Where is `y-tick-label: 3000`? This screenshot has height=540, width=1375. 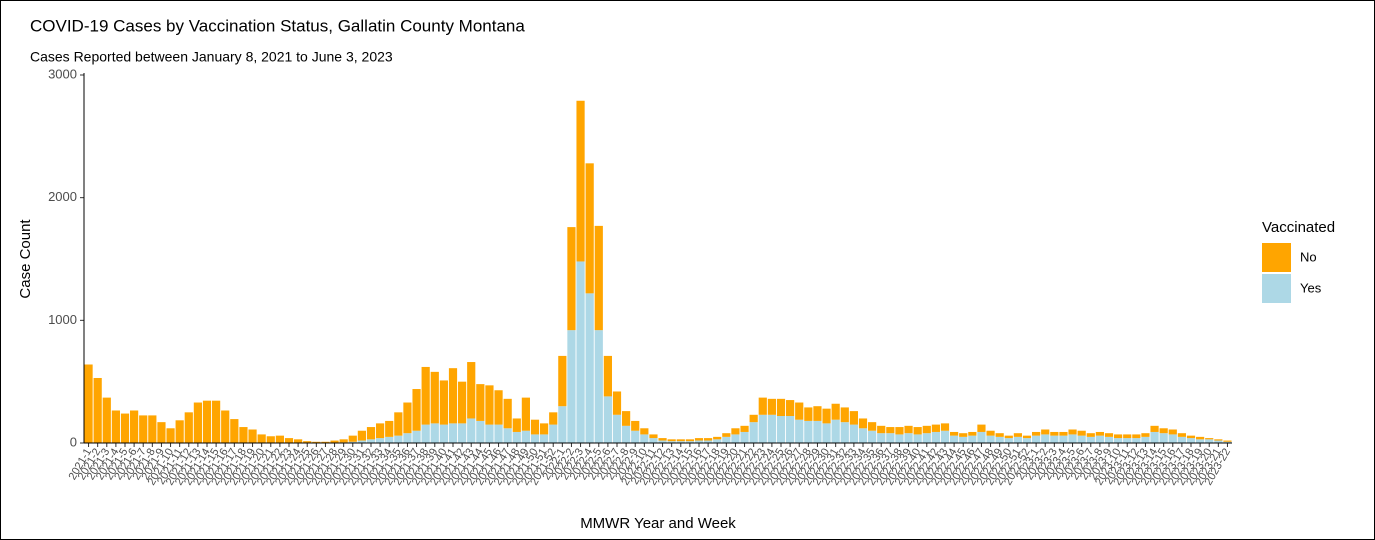
y-tick-label: 3000 is located at coordinates (62, 73).